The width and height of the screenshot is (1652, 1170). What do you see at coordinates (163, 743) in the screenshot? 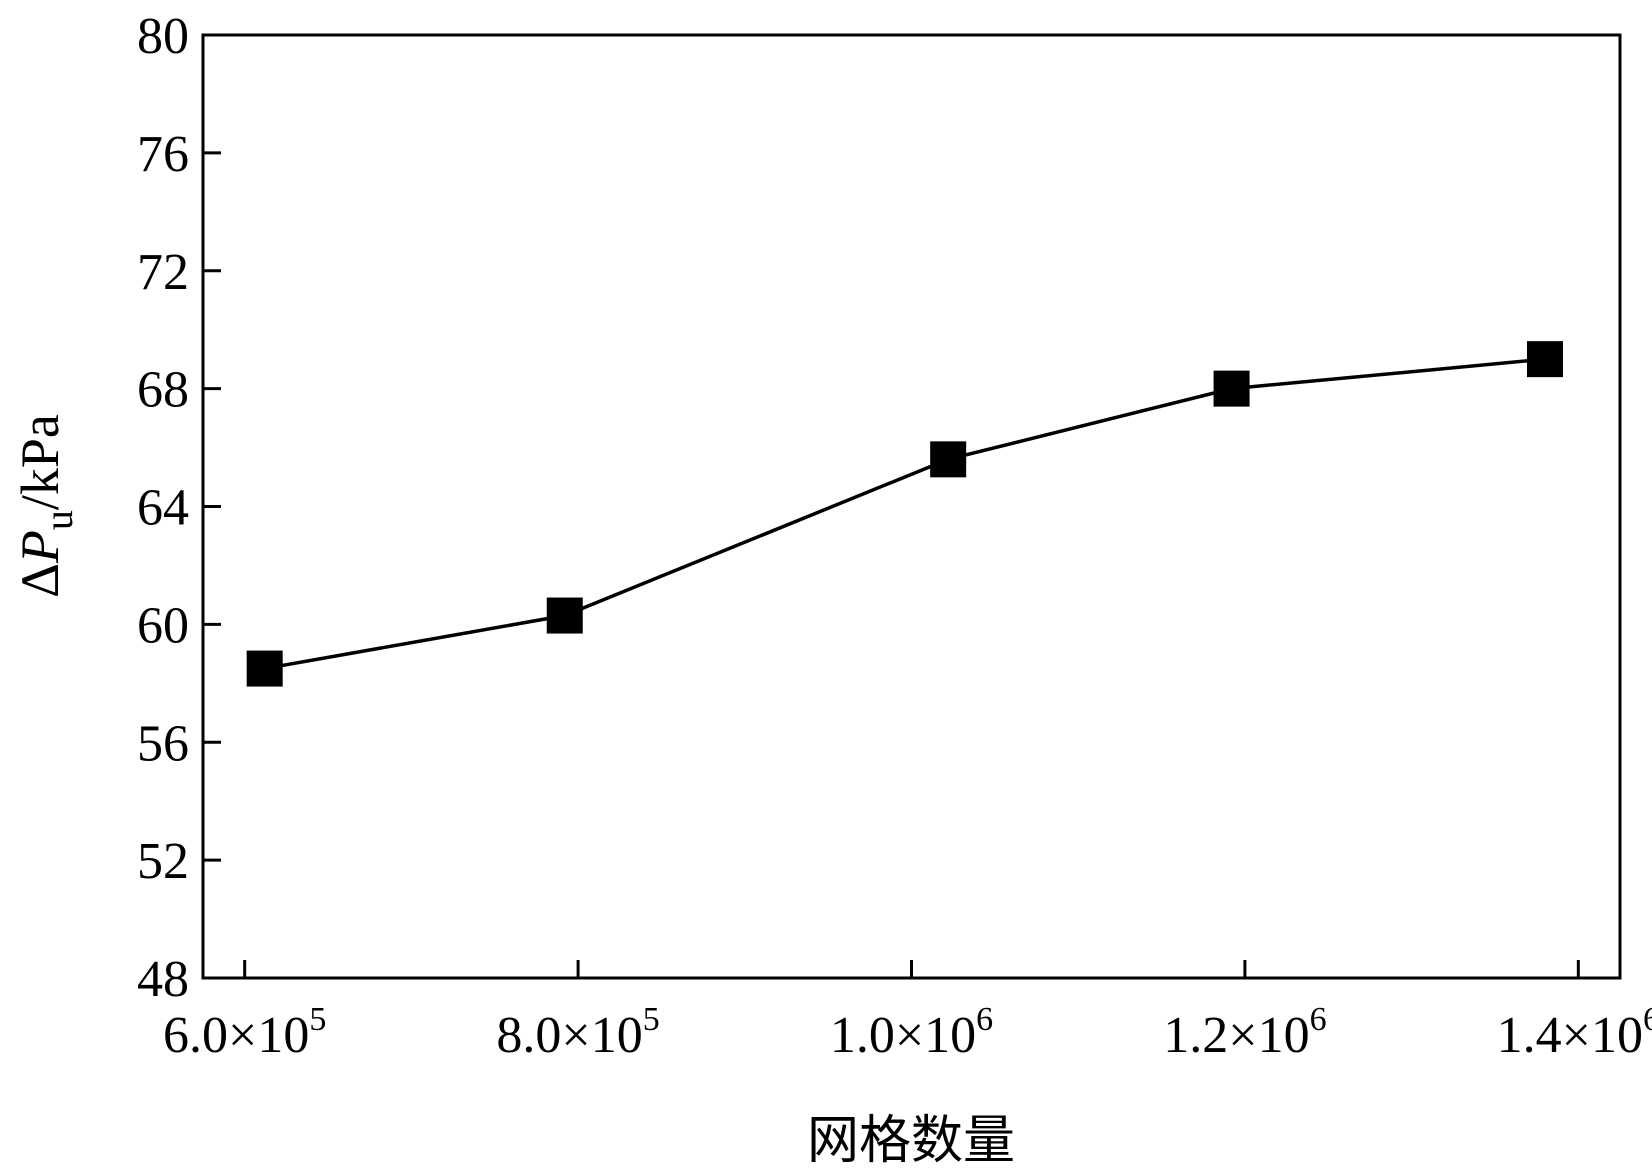
I see `y-tick-label: 56` at bounding box center [163, 743].